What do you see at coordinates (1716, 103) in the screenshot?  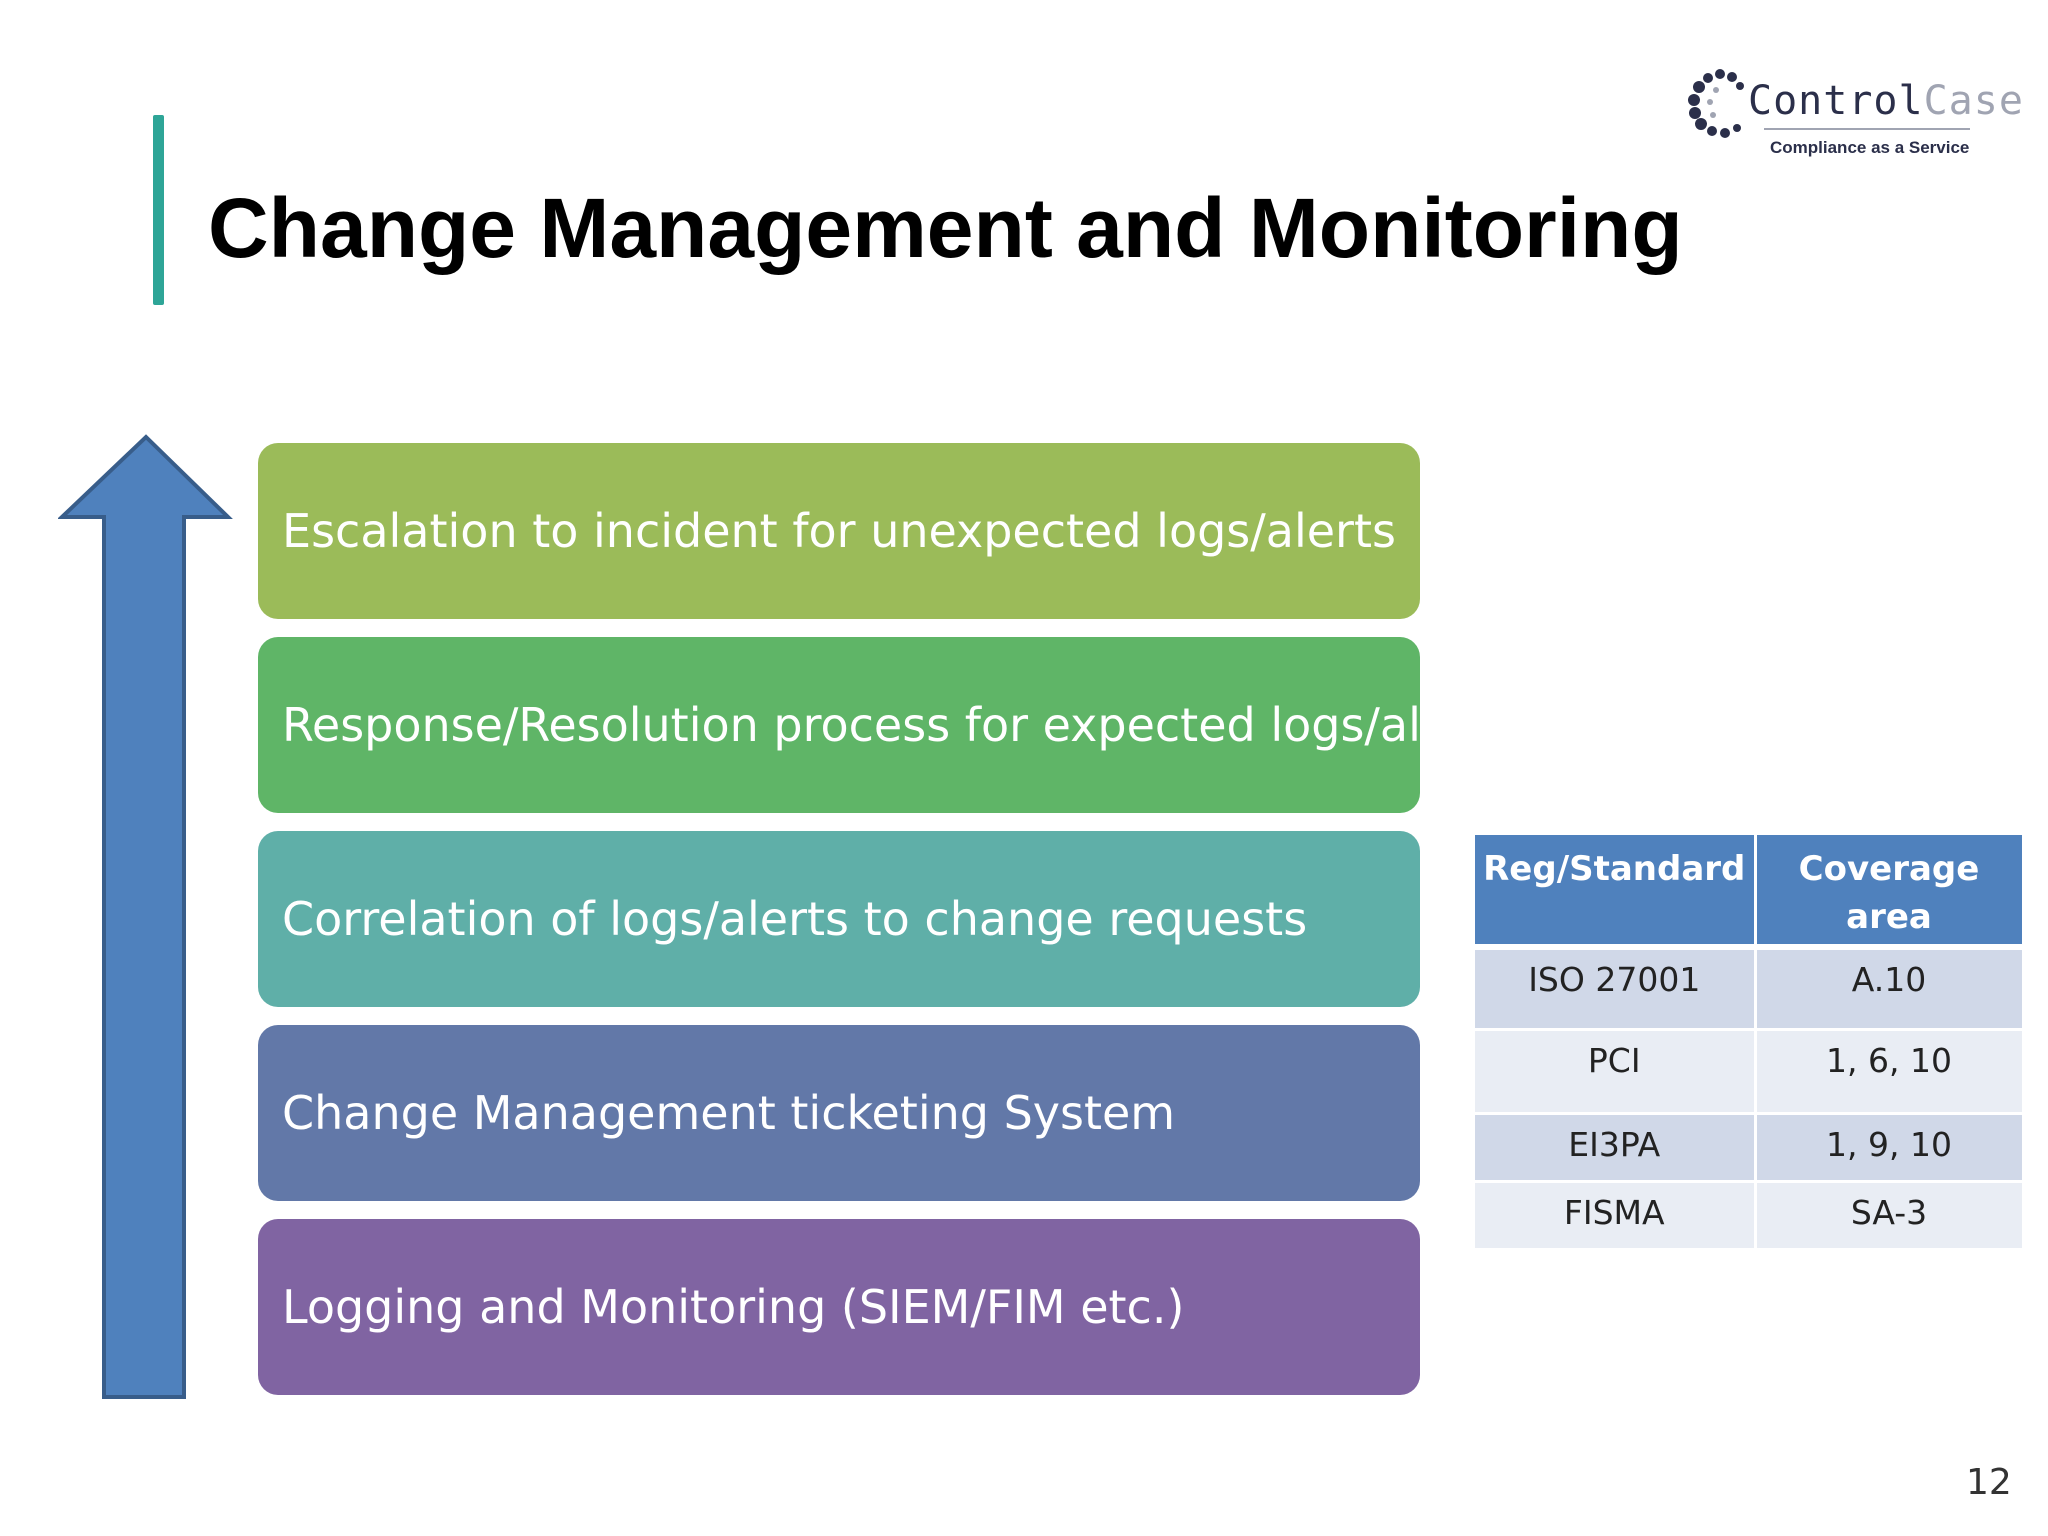 I see `logo-dots-icon` at bounding box center [1716, 103].